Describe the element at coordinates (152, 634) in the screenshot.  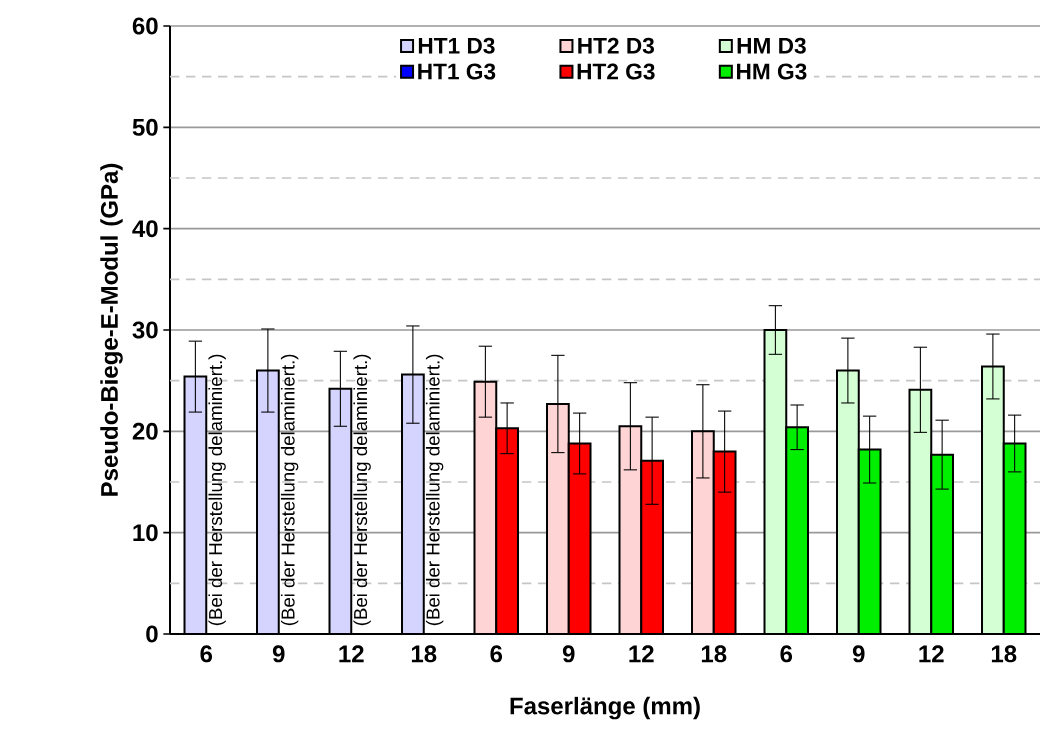
I see `y-tick-label: 0` at that location.